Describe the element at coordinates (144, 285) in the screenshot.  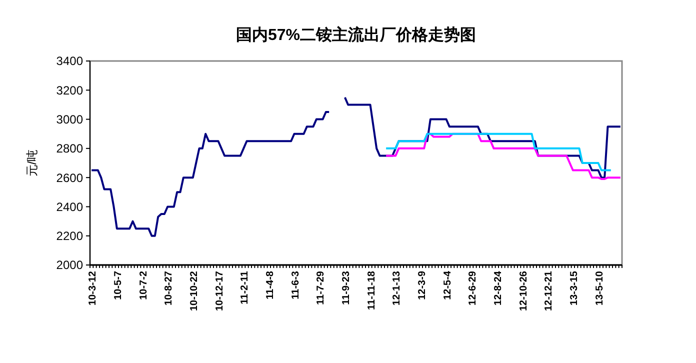
I see `x-tick-label: 10-7-2` at that location.